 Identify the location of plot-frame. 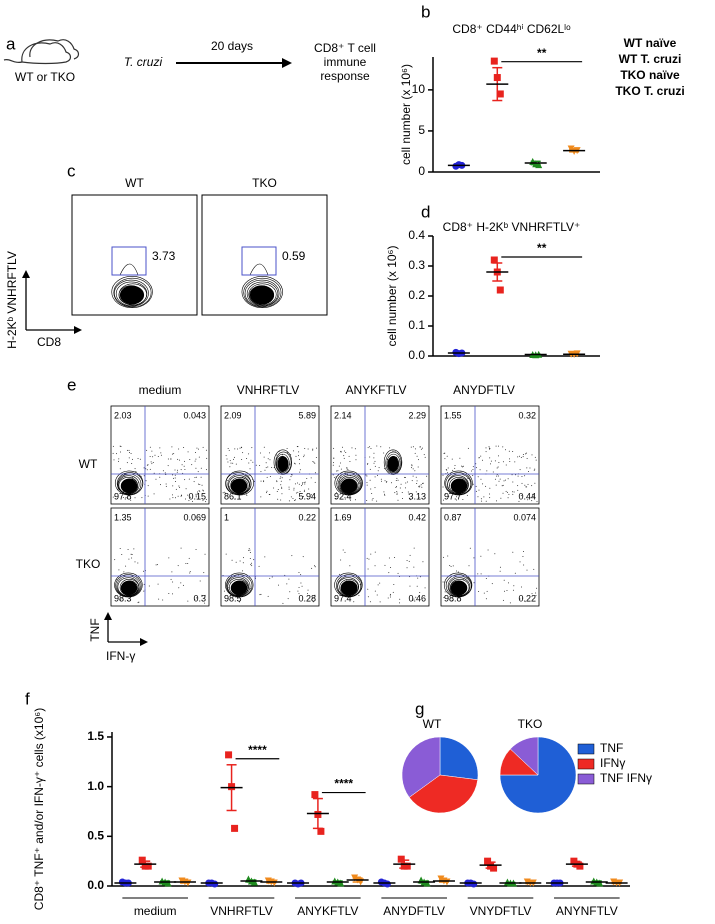
(264, 255).